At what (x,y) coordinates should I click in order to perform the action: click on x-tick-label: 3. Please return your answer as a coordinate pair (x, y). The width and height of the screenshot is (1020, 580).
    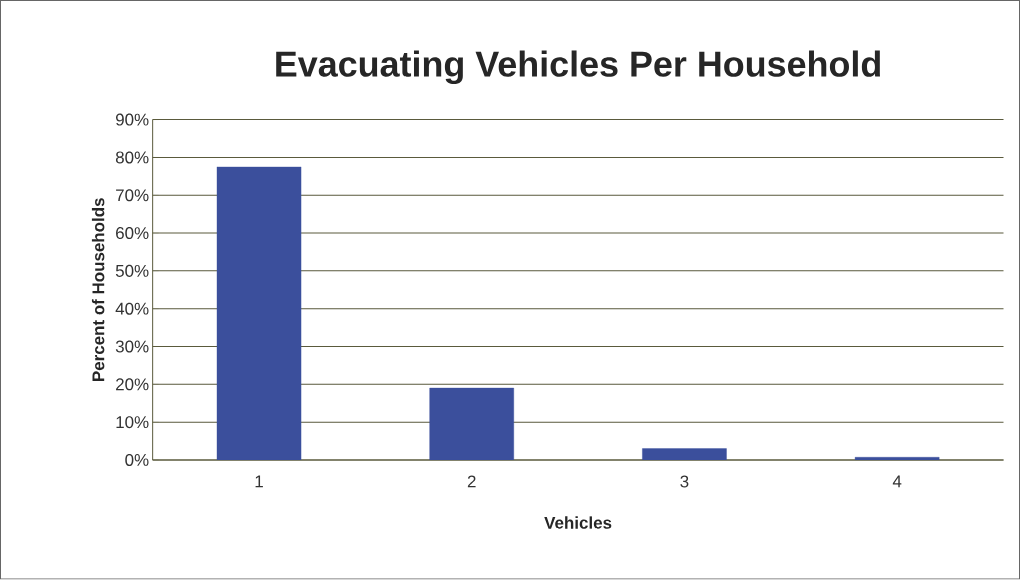
    Looking at the image, I should click on (684, 481).